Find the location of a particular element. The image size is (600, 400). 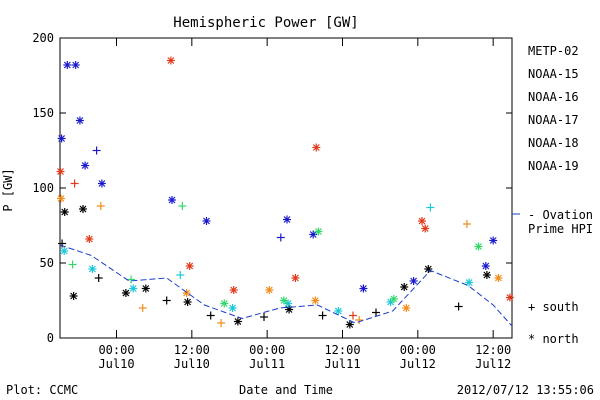

legend-north: * north is located at coordinates (553, 339).